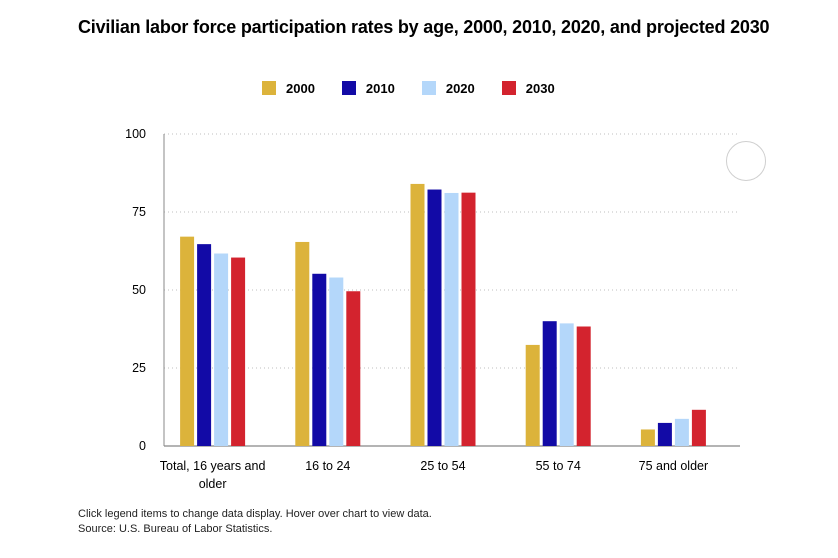 The image size is (838, 558). What do you see at coordinates (380, 88) in the screenshot?
I see `legend-label-2010: 2010` at bounding box center [380, 88].